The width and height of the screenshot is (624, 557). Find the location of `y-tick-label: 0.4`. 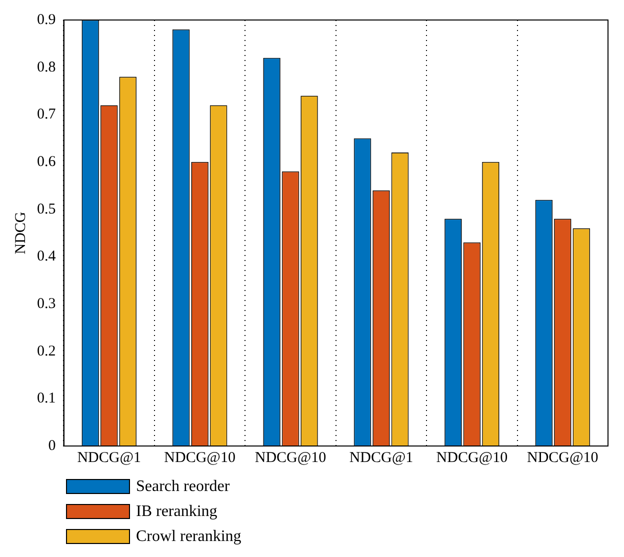

y-tick-label: 0.4 is located at coordinates (46, 256).